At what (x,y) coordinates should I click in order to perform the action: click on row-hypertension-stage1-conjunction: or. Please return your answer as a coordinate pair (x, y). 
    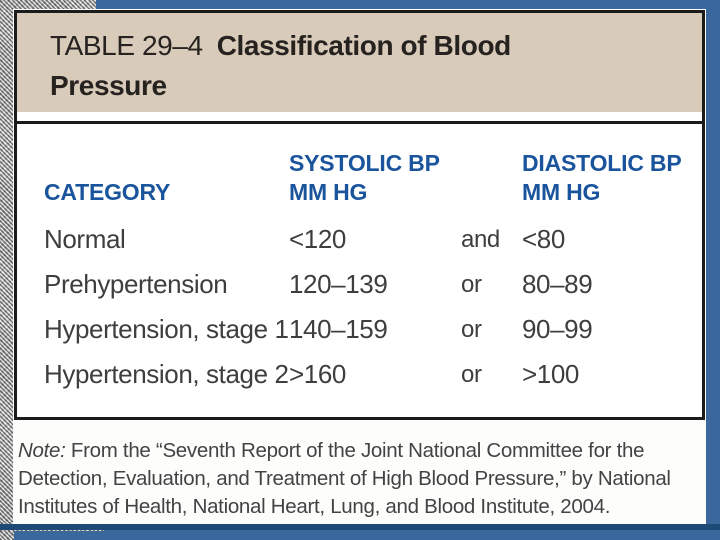
    Looking at the image, I should click on (471, 329).